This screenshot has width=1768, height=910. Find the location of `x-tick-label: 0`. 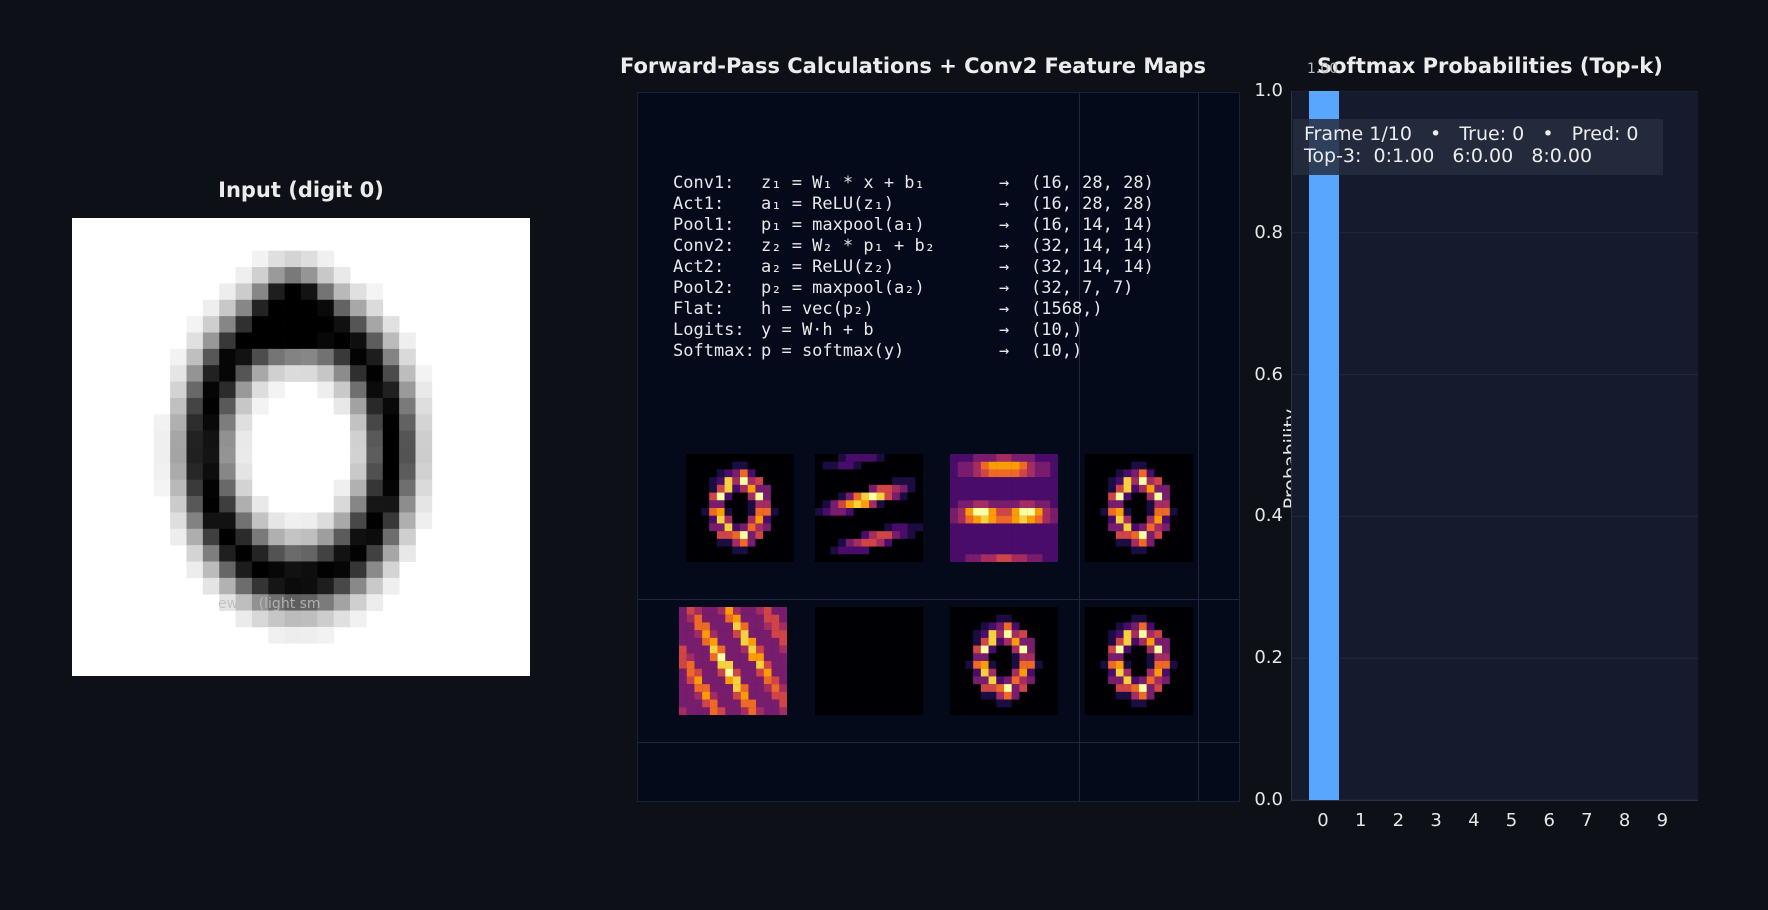

x-tick-label: 0 is located at coordinates (1323, 820).